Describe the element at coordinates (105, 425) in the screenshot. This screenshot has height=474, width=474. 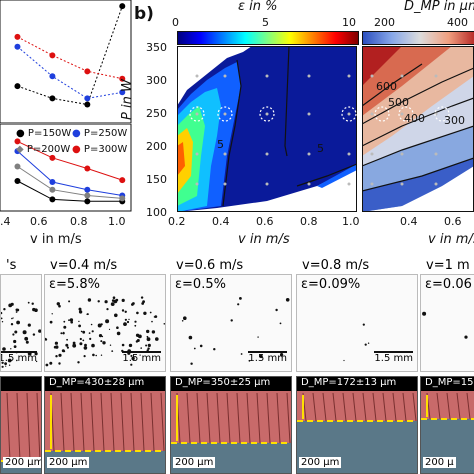
I see `cross-section-image: D_MP=430±28 μm 200 μm` at that location.